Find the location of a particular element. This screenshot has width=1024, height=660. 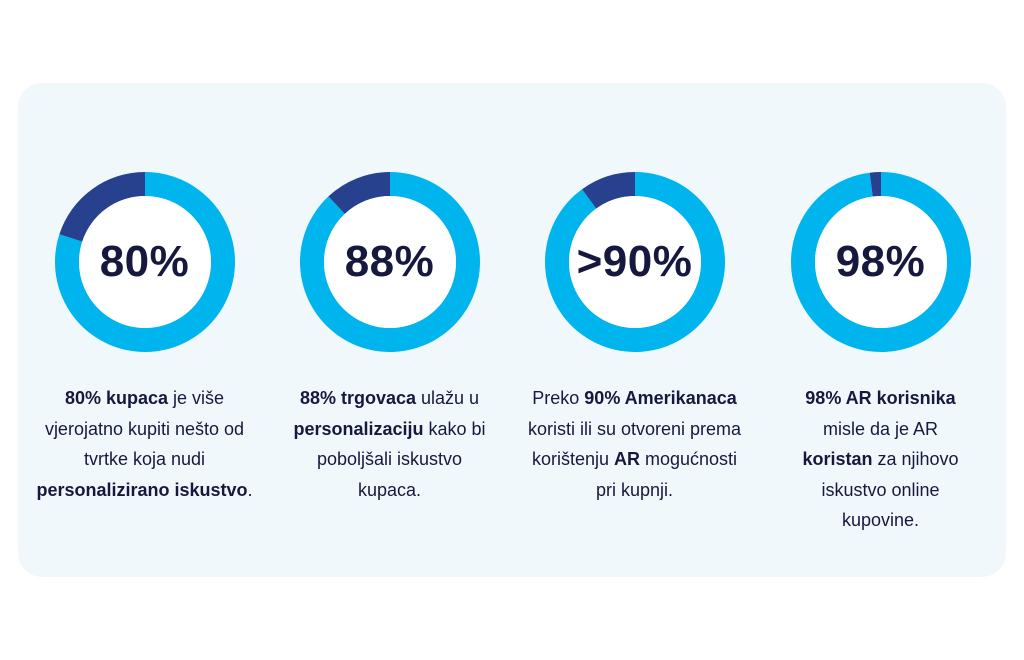

donut-2-hole is located at coordinates (389, 262).